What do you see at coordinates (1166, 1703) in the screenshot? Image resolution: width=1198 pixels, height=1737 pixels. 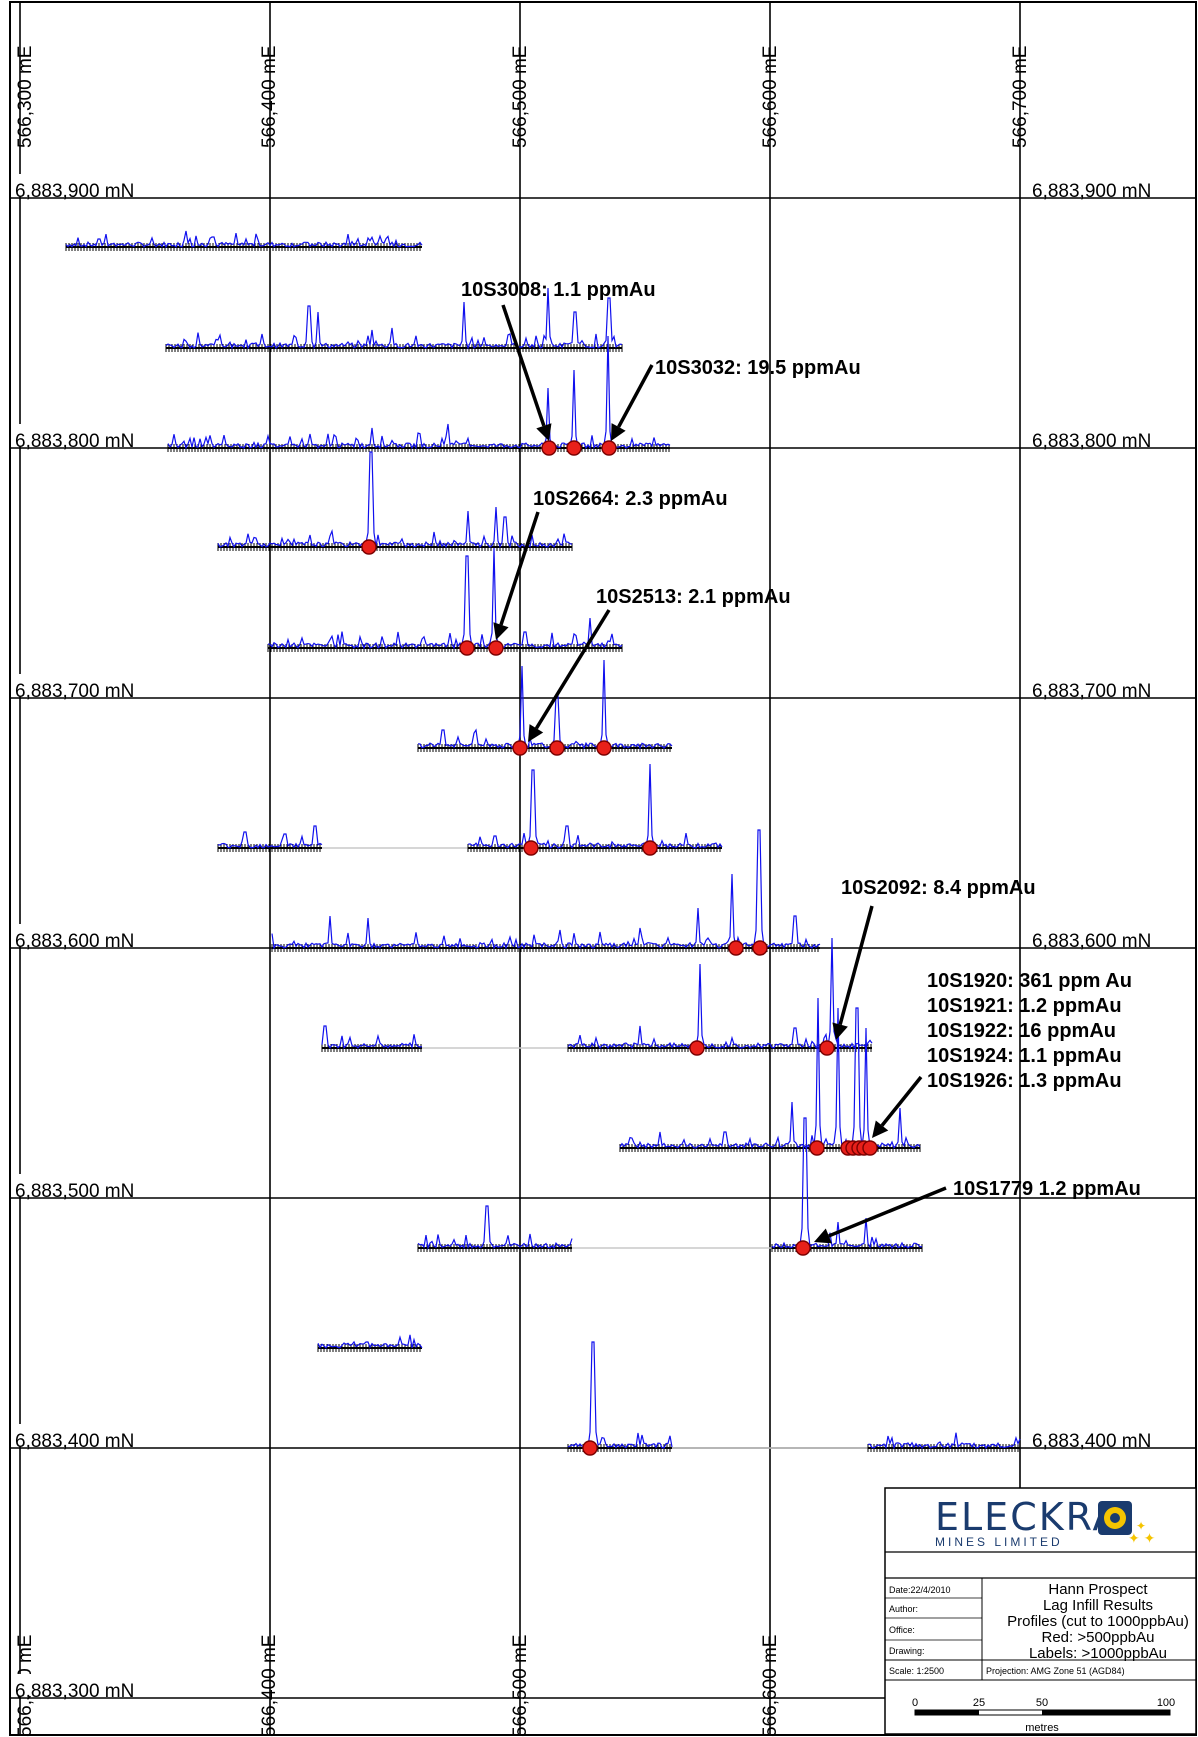 I see `scale-tick-100: 100` at bounding box center [1166, 1703].